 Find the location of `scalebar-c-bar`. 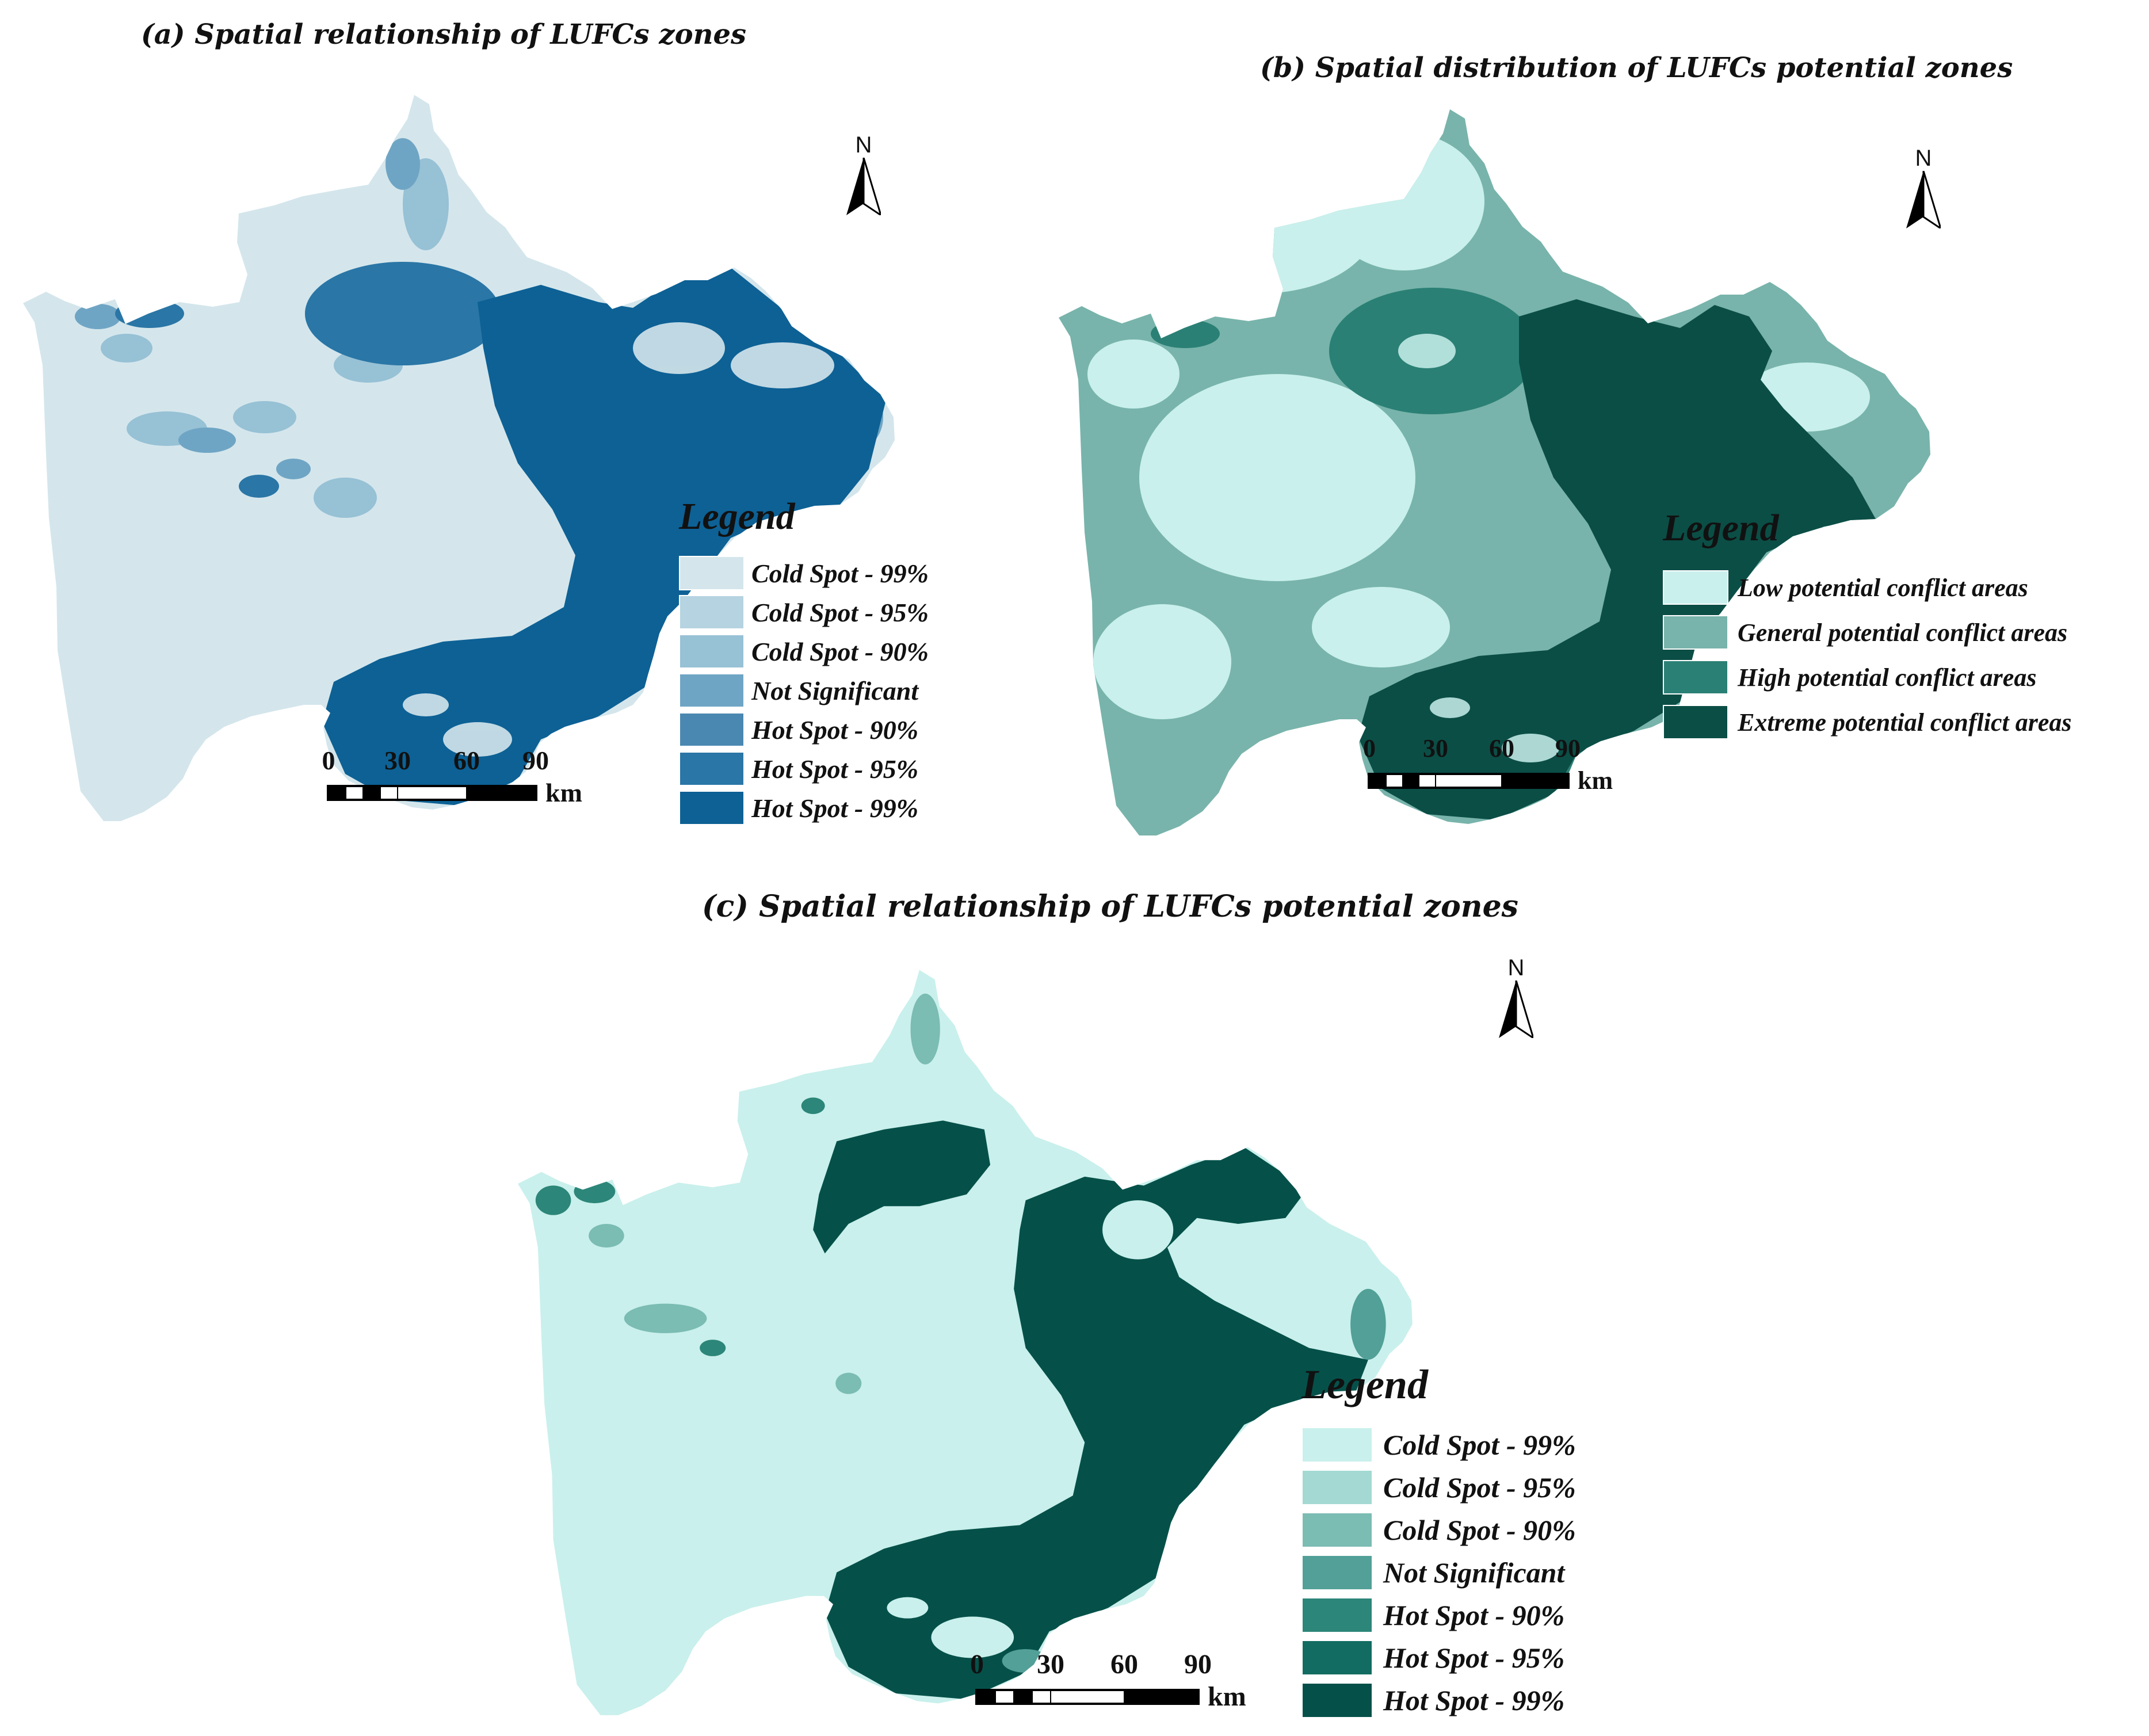

scalebar-c-bar is located at coordinates (1087, 1696).